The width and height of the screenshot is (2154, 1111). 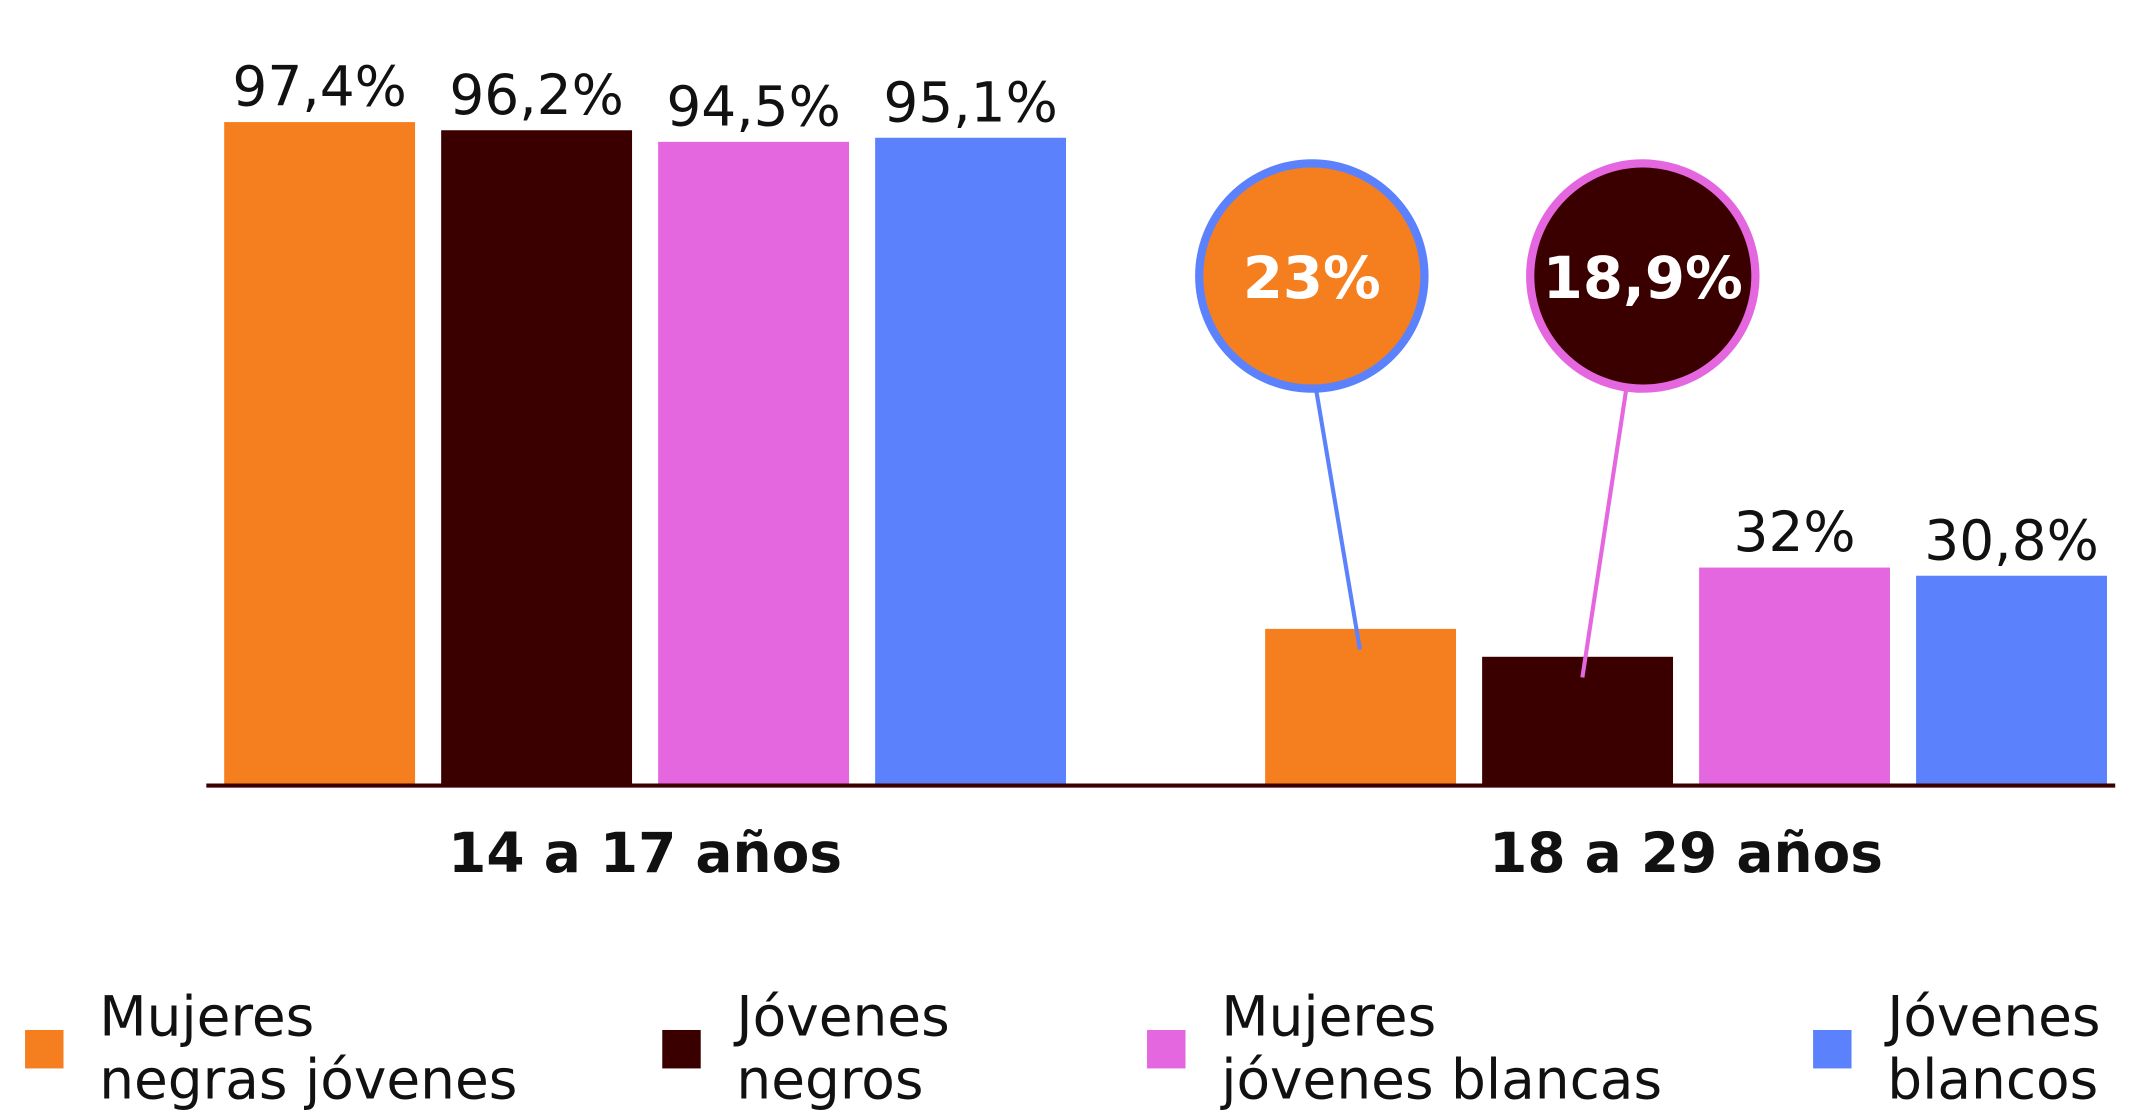 What do you see at coordinates (829, 1079) in the screenshot?
I see `legend-line: negros` at bounding box center [829, 1079].